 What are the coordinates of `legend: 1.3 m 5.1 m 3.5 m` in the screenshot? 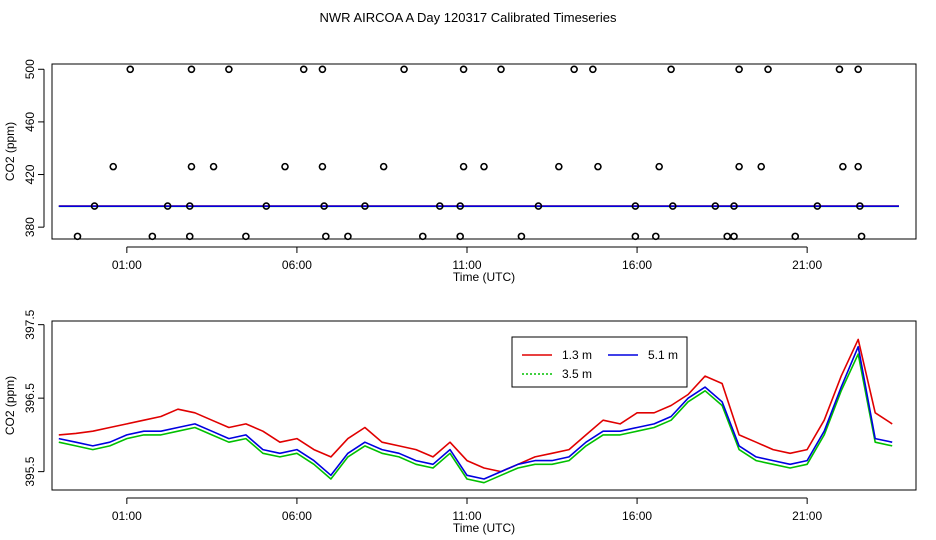 It's located at (599, 362).